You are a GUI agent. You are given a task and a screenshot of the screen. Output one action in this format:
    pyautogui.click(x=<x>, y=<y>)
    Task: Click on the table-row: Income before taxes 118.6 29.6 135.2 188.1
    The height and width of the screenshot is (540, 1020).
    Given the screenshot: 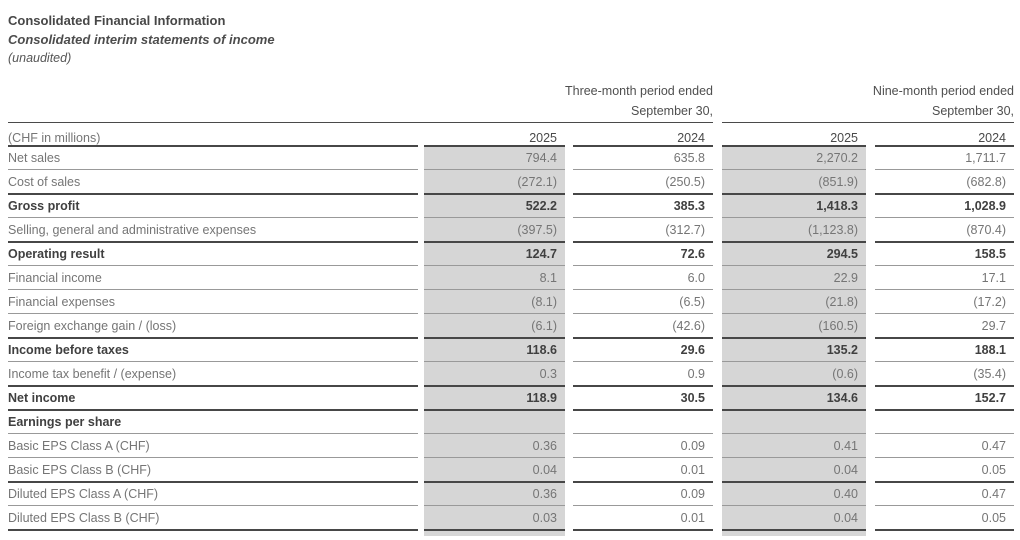 What is the action you would take?
    pyautogui.click(x=511, y=349)
    